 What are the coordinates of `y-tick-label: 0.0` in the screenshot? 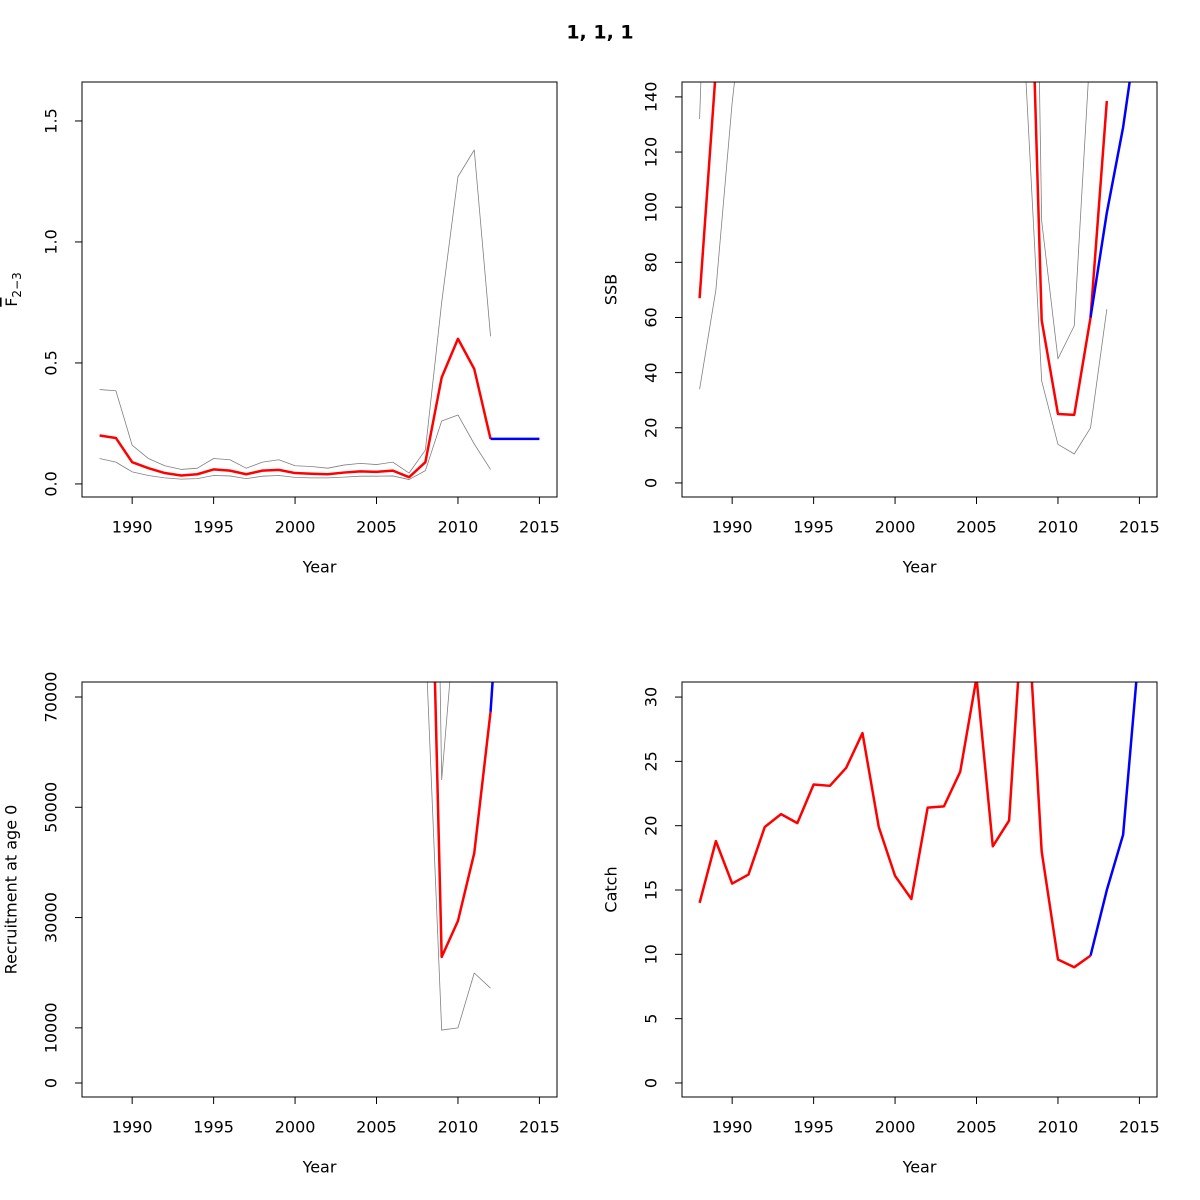 It's located at (51, 483).